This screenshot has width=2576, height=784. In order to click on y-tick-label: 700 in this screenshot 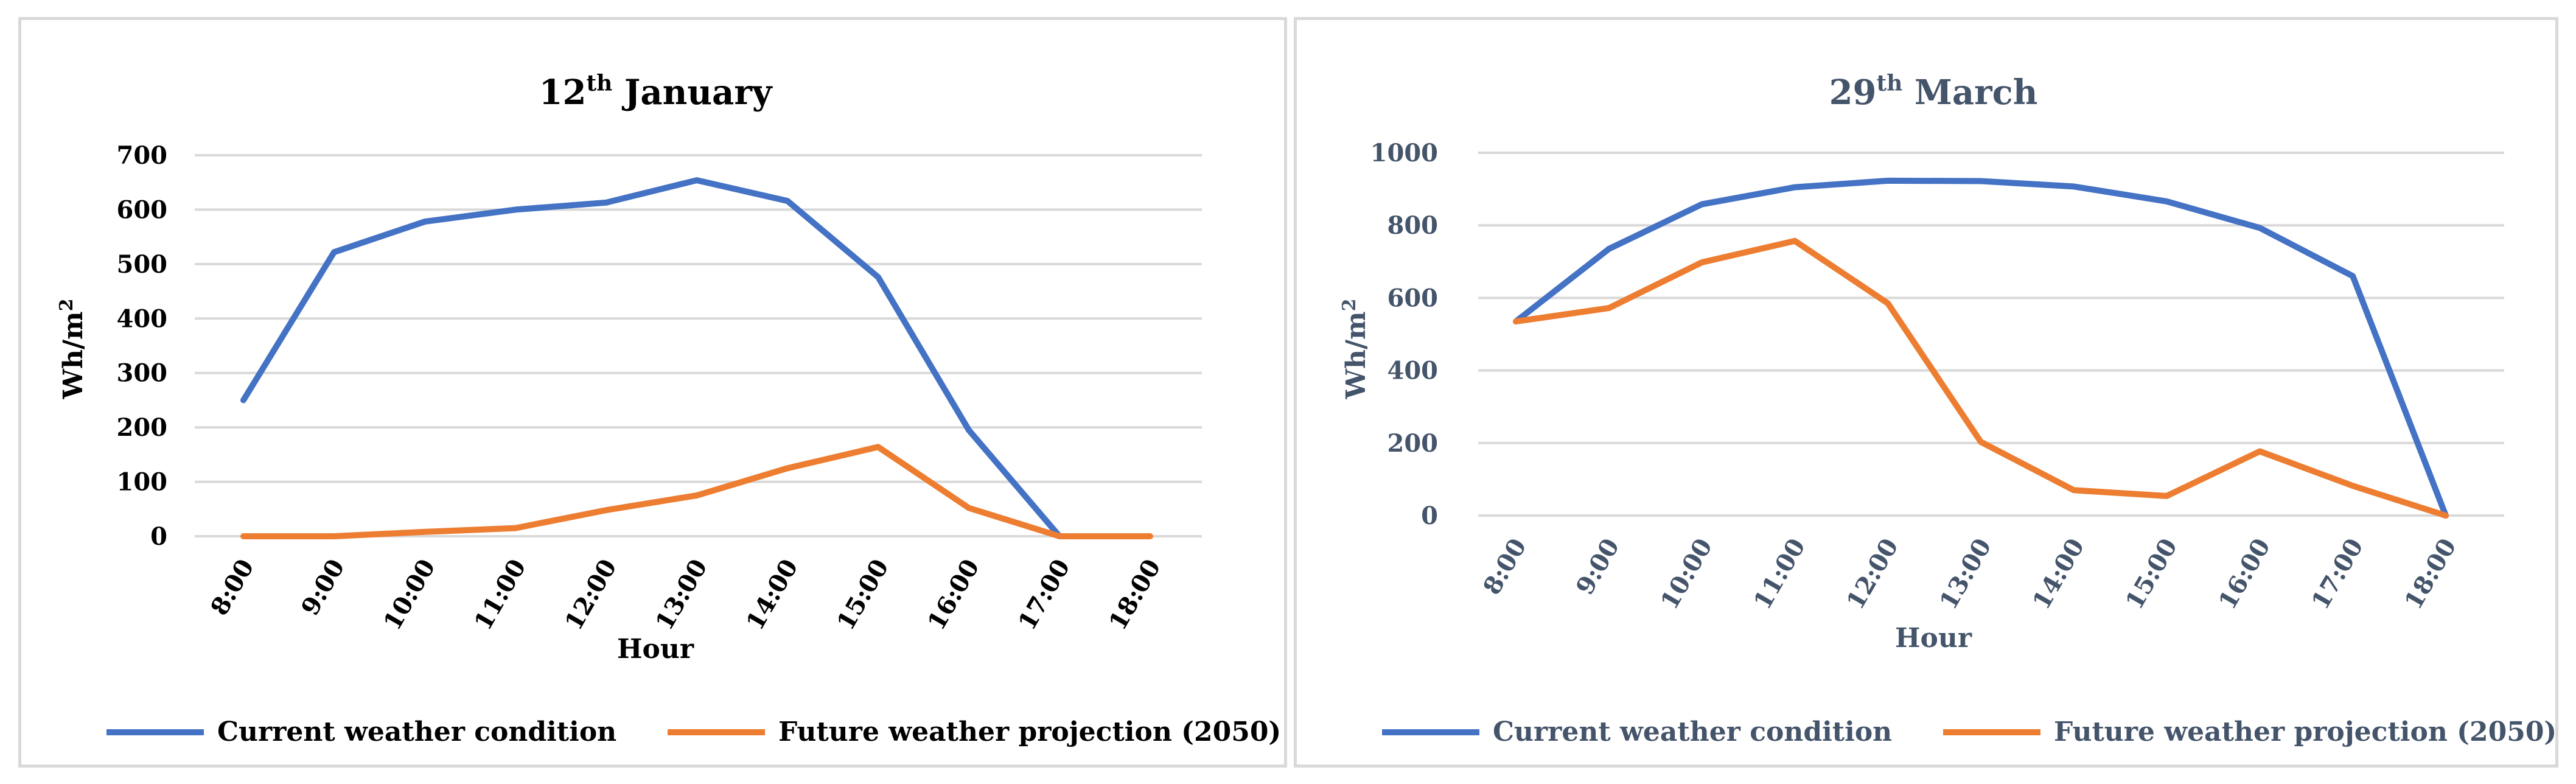, I will do `click(142, 155)`.